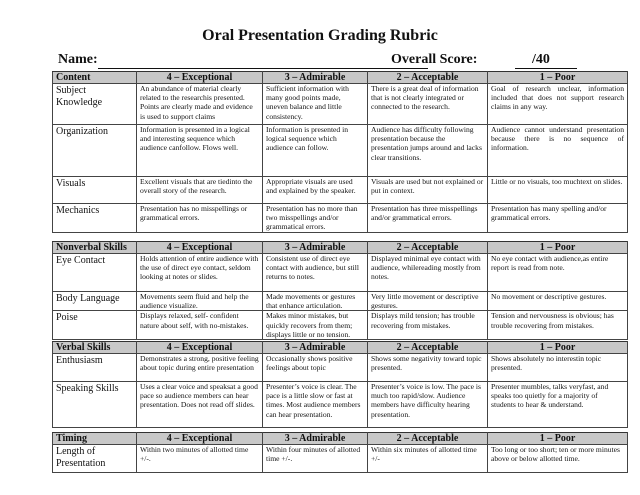 The image size is (640, 495). I want to click on section-title: Nonverbal Skills, so click(94, 247).